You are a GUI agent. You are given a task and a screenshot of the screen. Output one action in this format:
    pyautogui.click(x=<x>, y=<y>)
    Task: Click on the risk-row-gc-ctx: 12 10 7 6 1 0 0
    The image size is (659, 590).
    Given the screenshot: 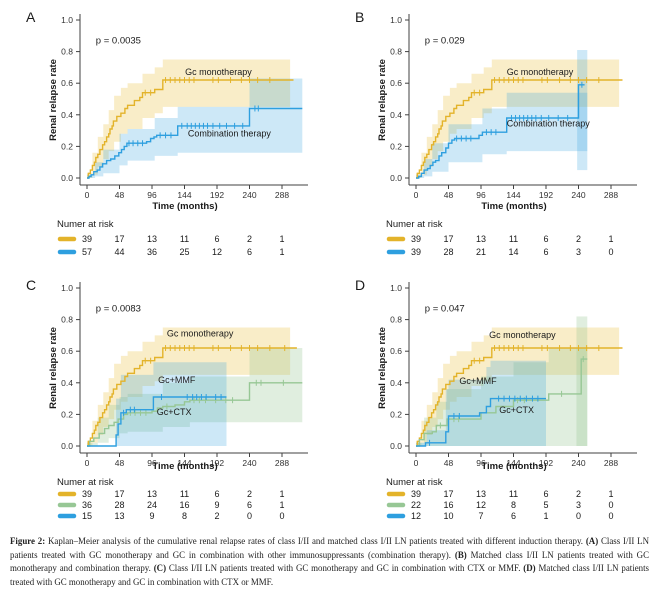 What is the action you would take?
    pyautogui.click(x=500, y=516)
    